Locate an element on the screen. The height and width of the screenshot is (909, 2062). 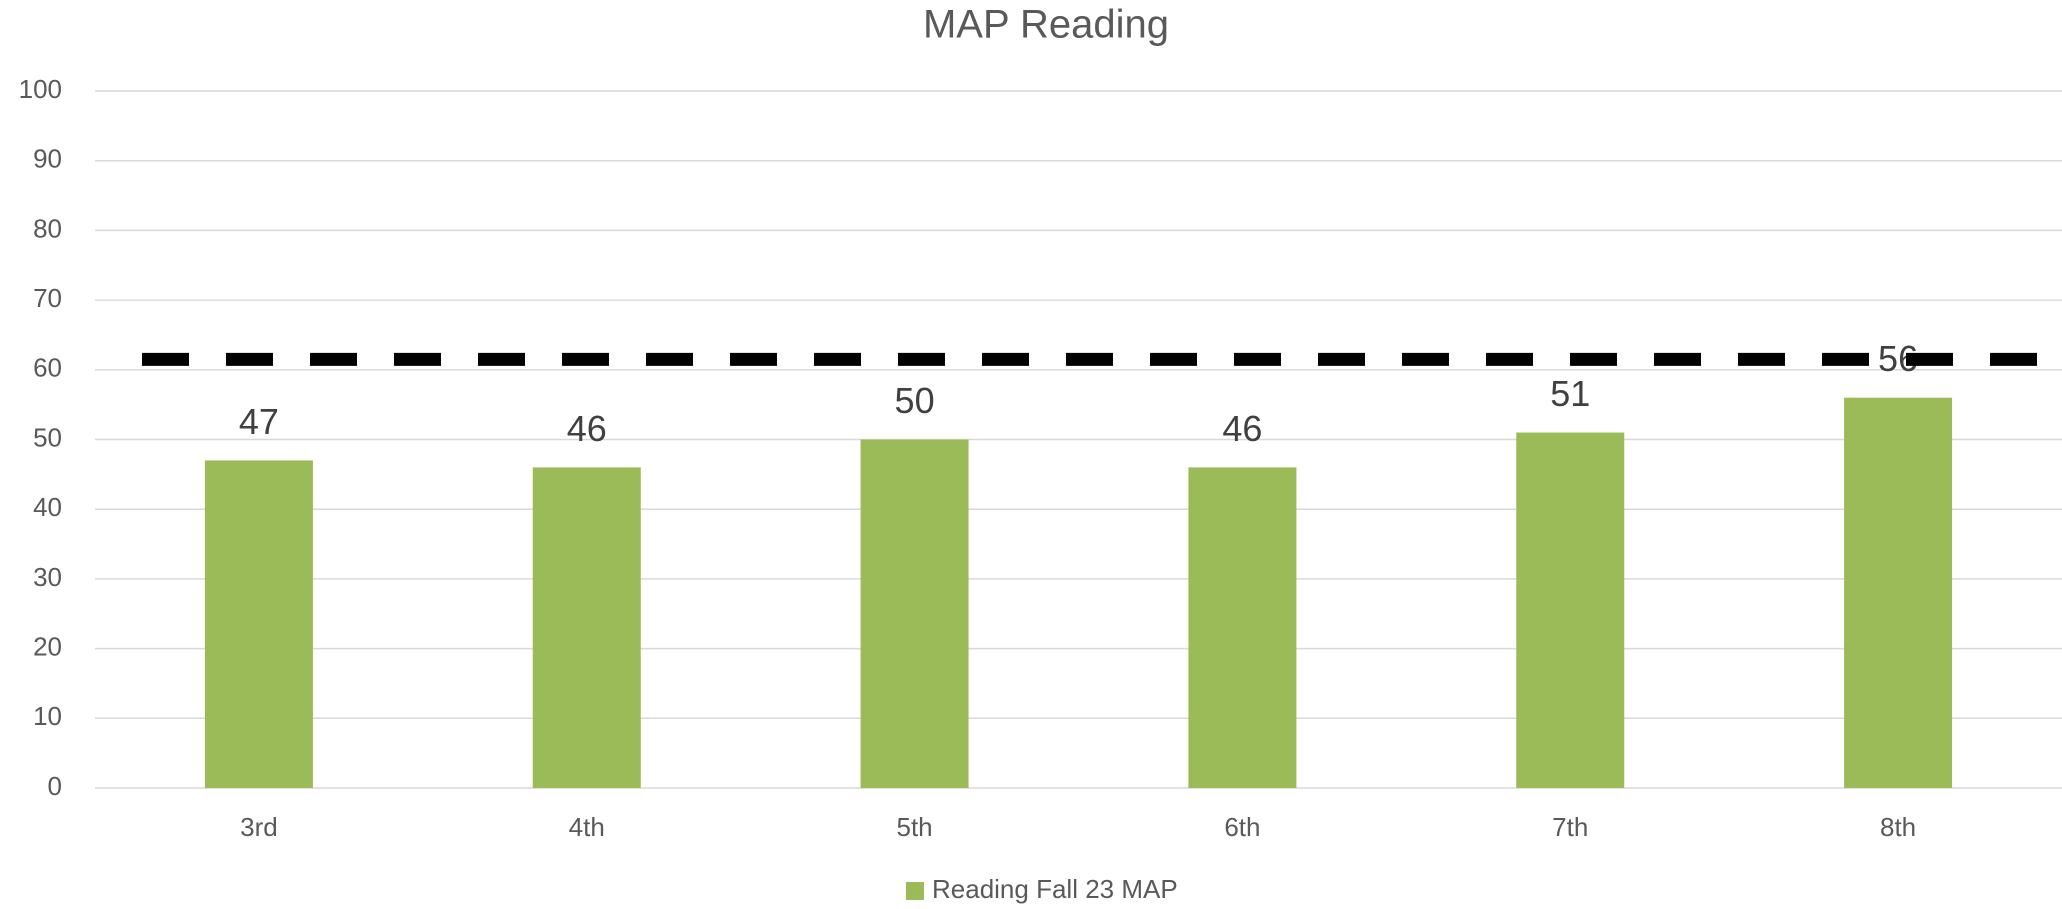
y-tick-label: 10 is located at coordinates (47, 716).